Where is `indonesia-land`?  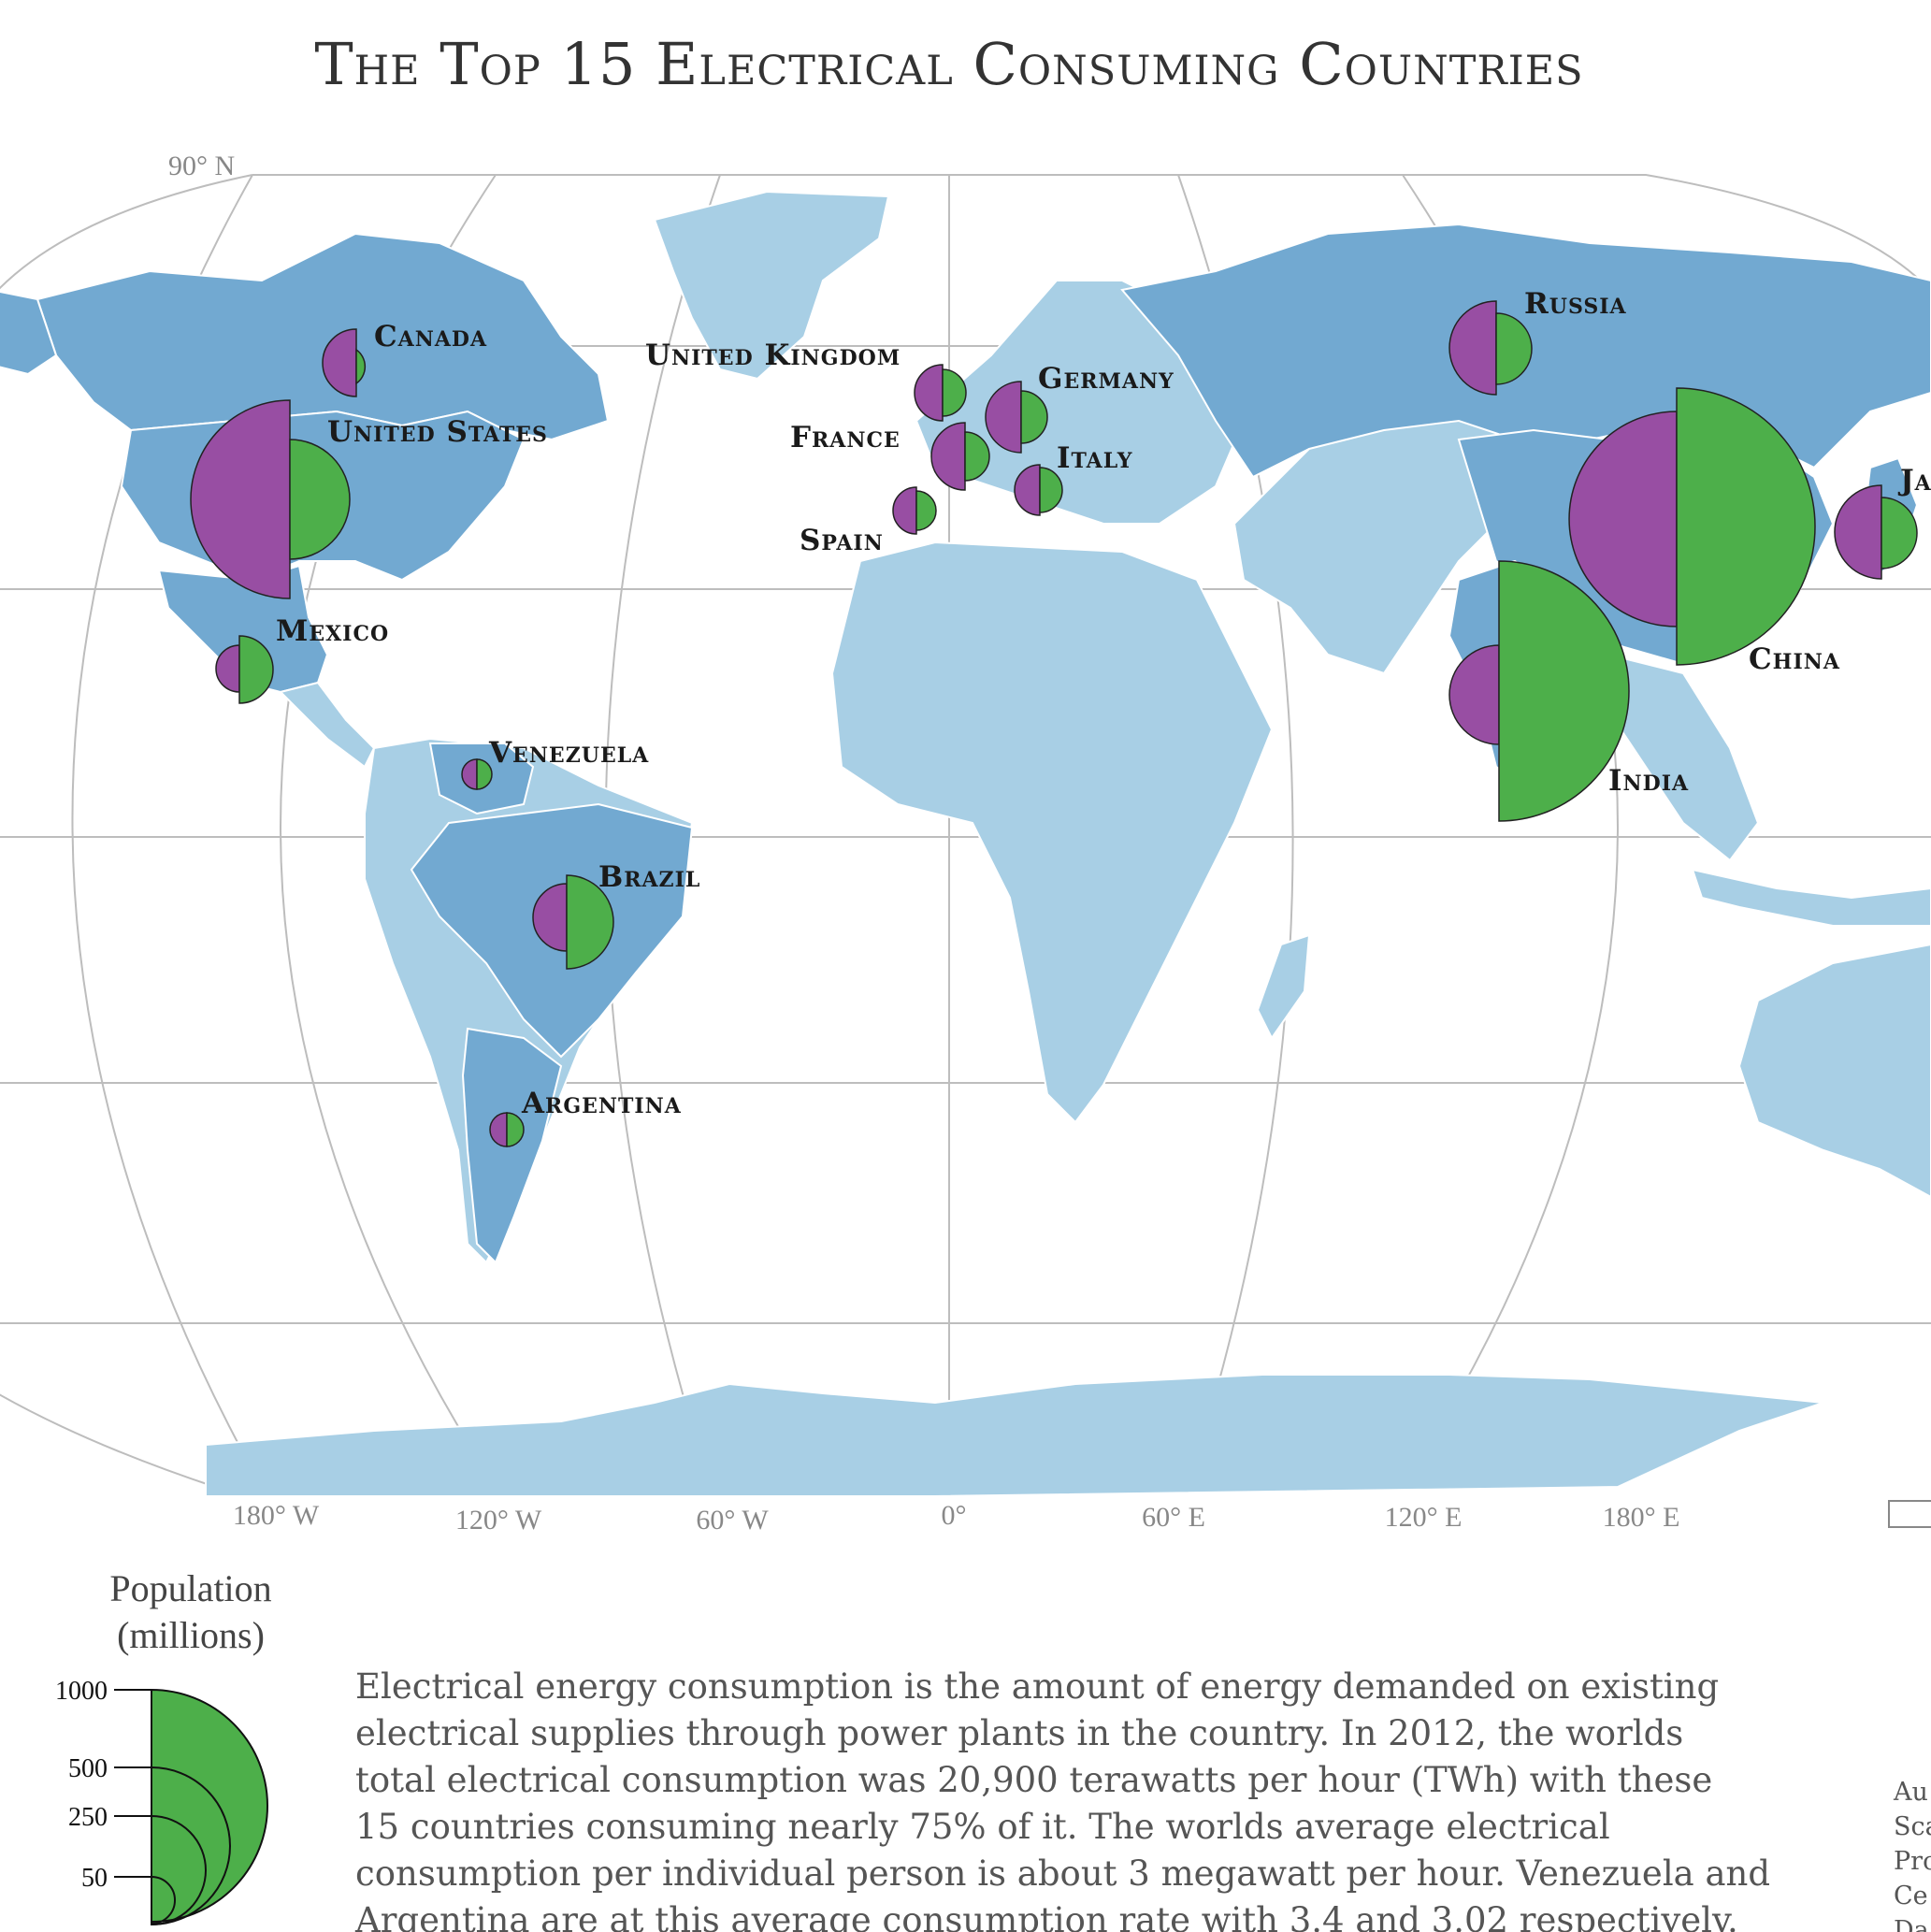 indonesia-land is located at coordinates (1811, 897).